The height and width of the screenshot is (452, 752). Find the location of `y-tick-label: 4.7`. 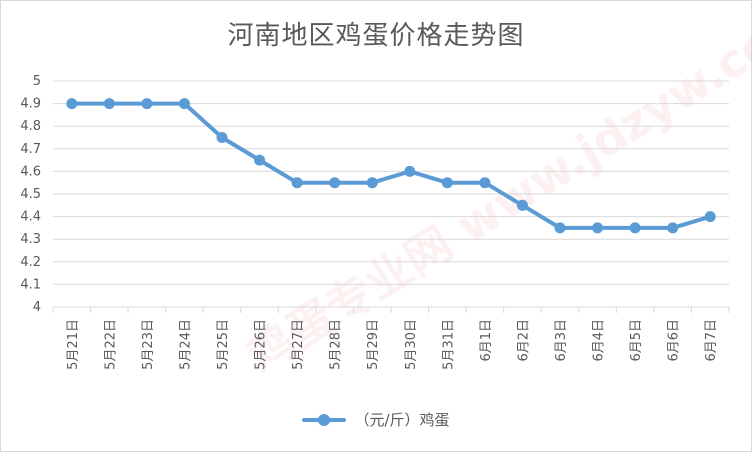

y-tick-label: 4.7 is located at coordinates (30, 149).